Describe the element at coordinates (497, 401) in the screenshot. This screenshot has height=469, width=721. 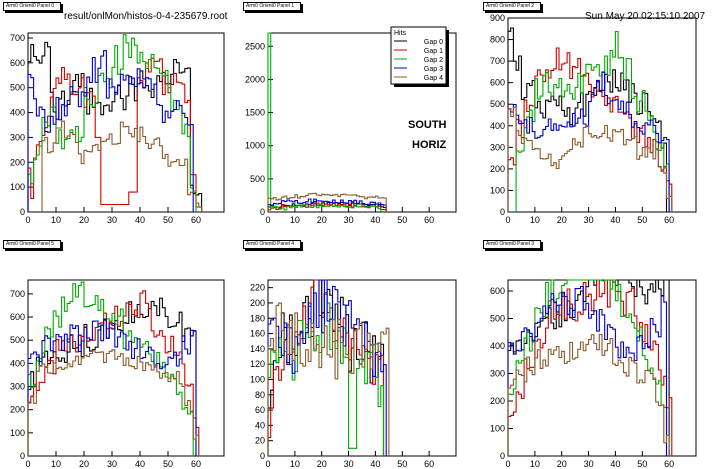
I see `y-tick-label-5-200: 200` at that location.